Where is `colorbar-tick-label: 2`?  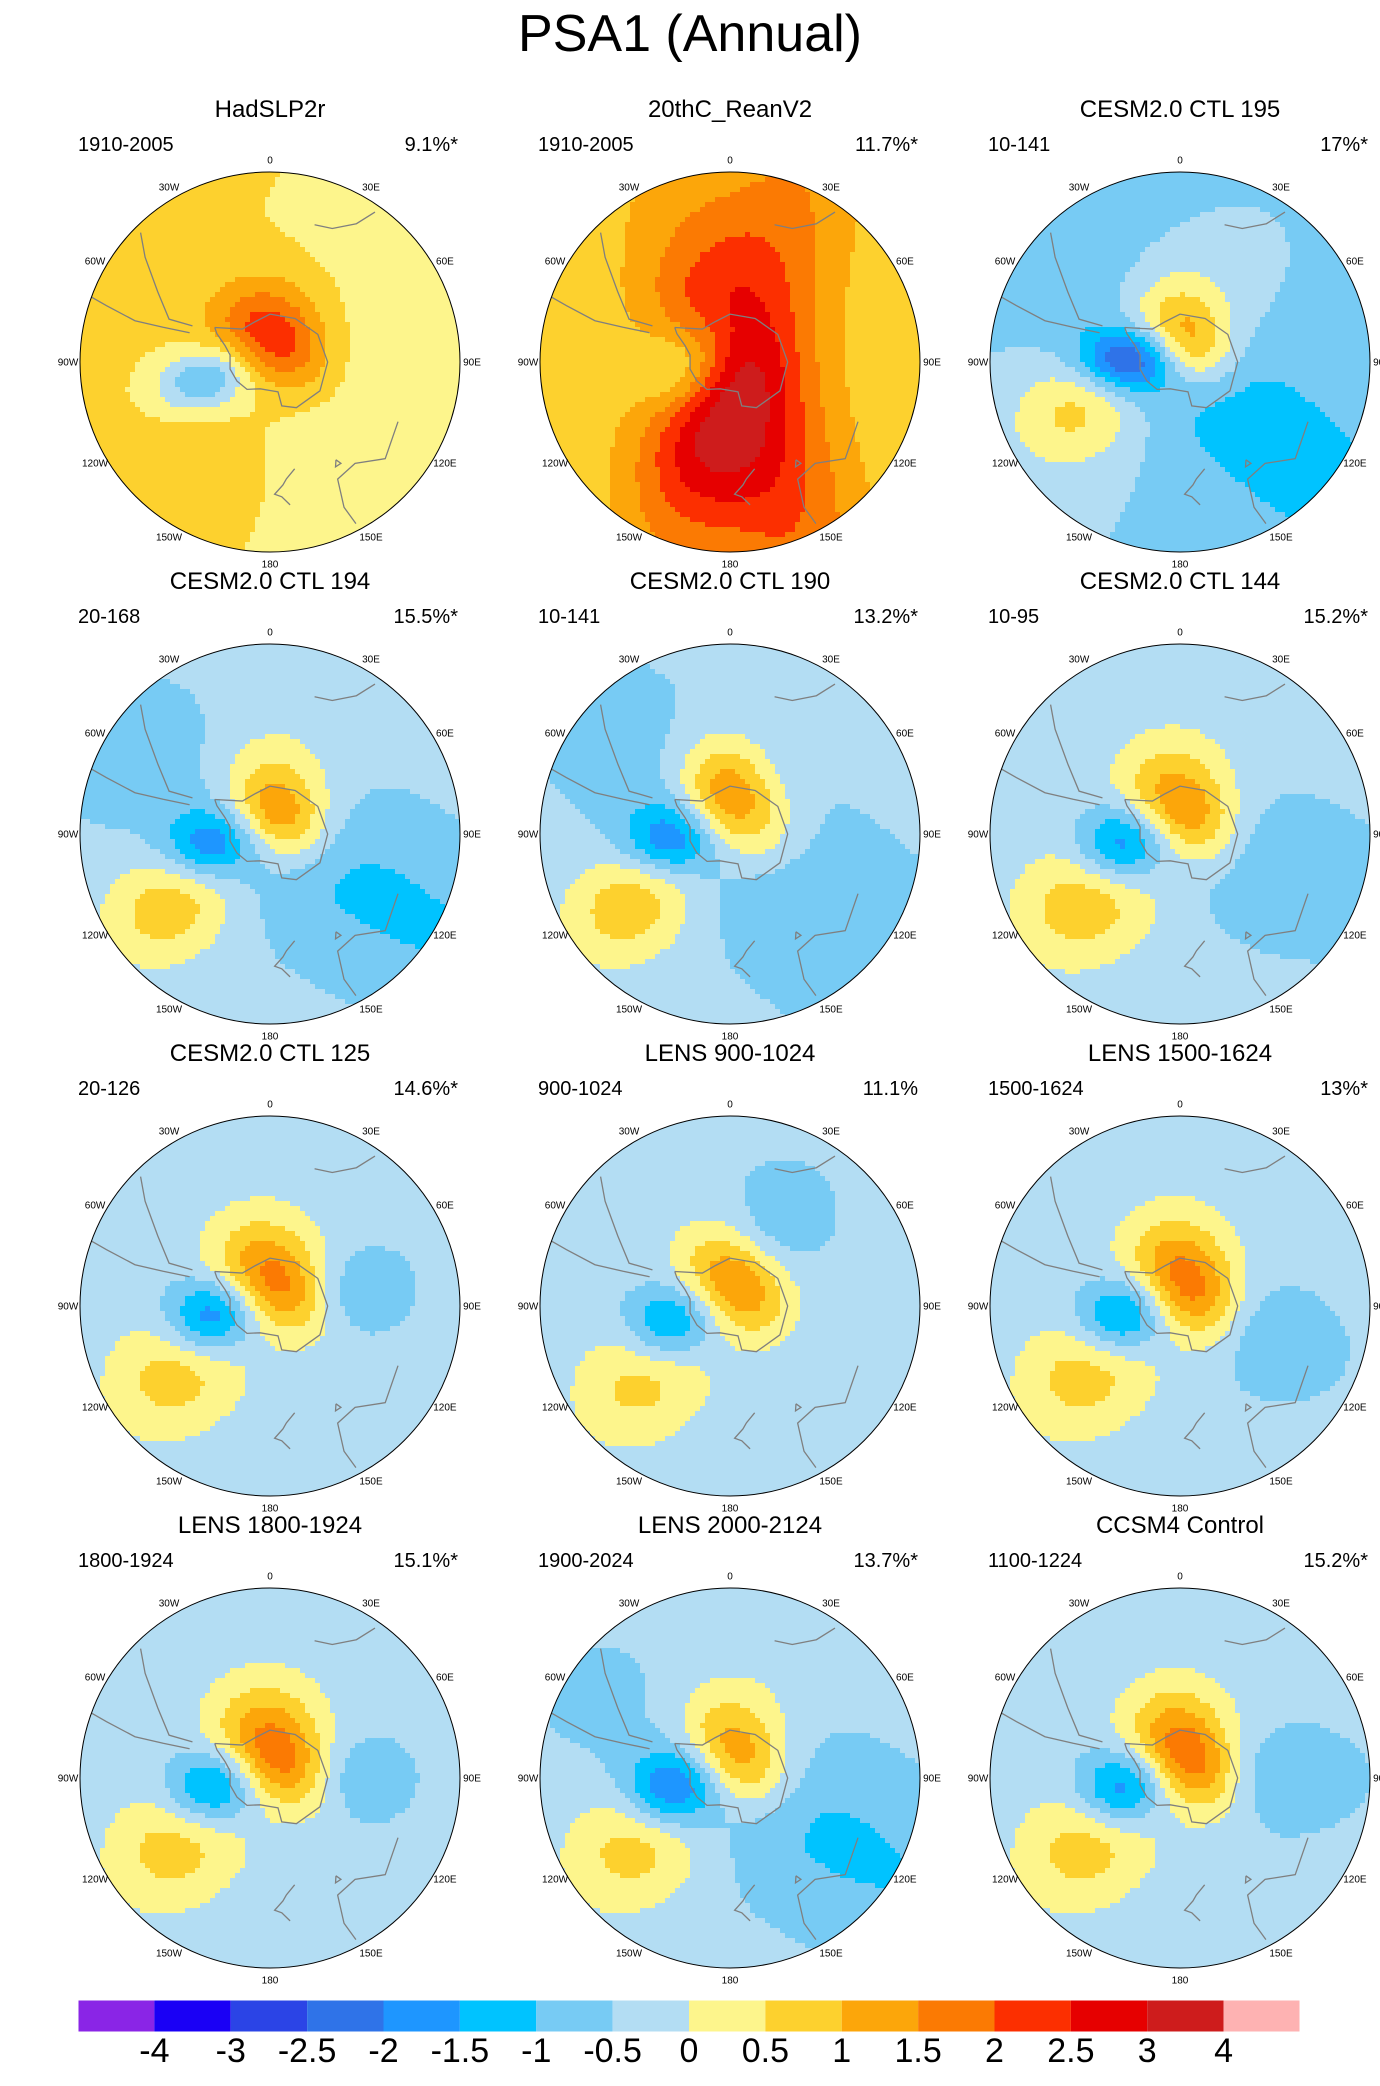
colorbar-tick-label: 2 is located at coordinates (994, 2051).